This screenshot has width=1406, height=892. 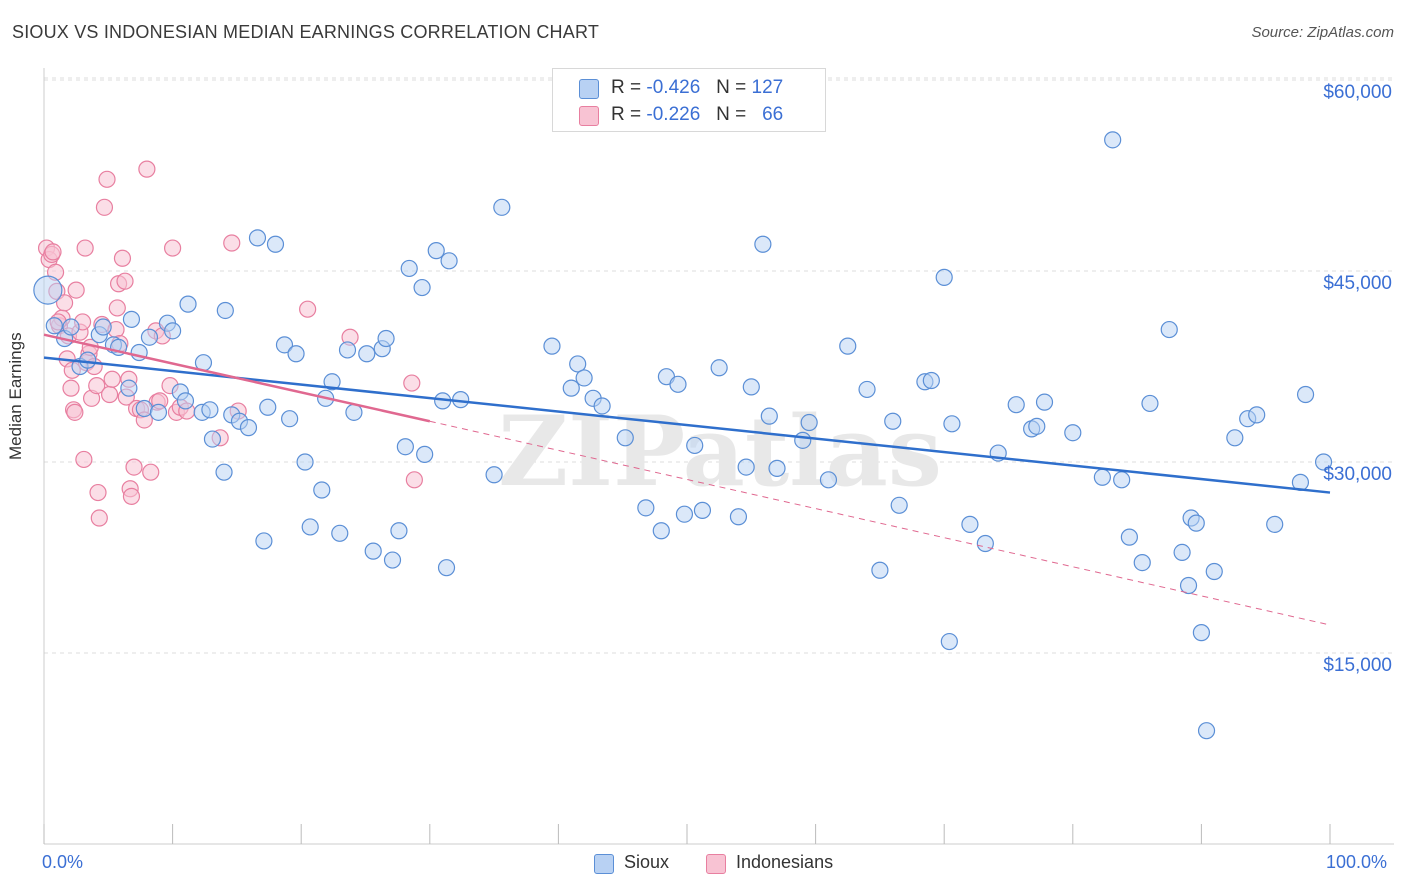 I want to click on y-tick-label: $30,000, so click(x=1357, y=474).